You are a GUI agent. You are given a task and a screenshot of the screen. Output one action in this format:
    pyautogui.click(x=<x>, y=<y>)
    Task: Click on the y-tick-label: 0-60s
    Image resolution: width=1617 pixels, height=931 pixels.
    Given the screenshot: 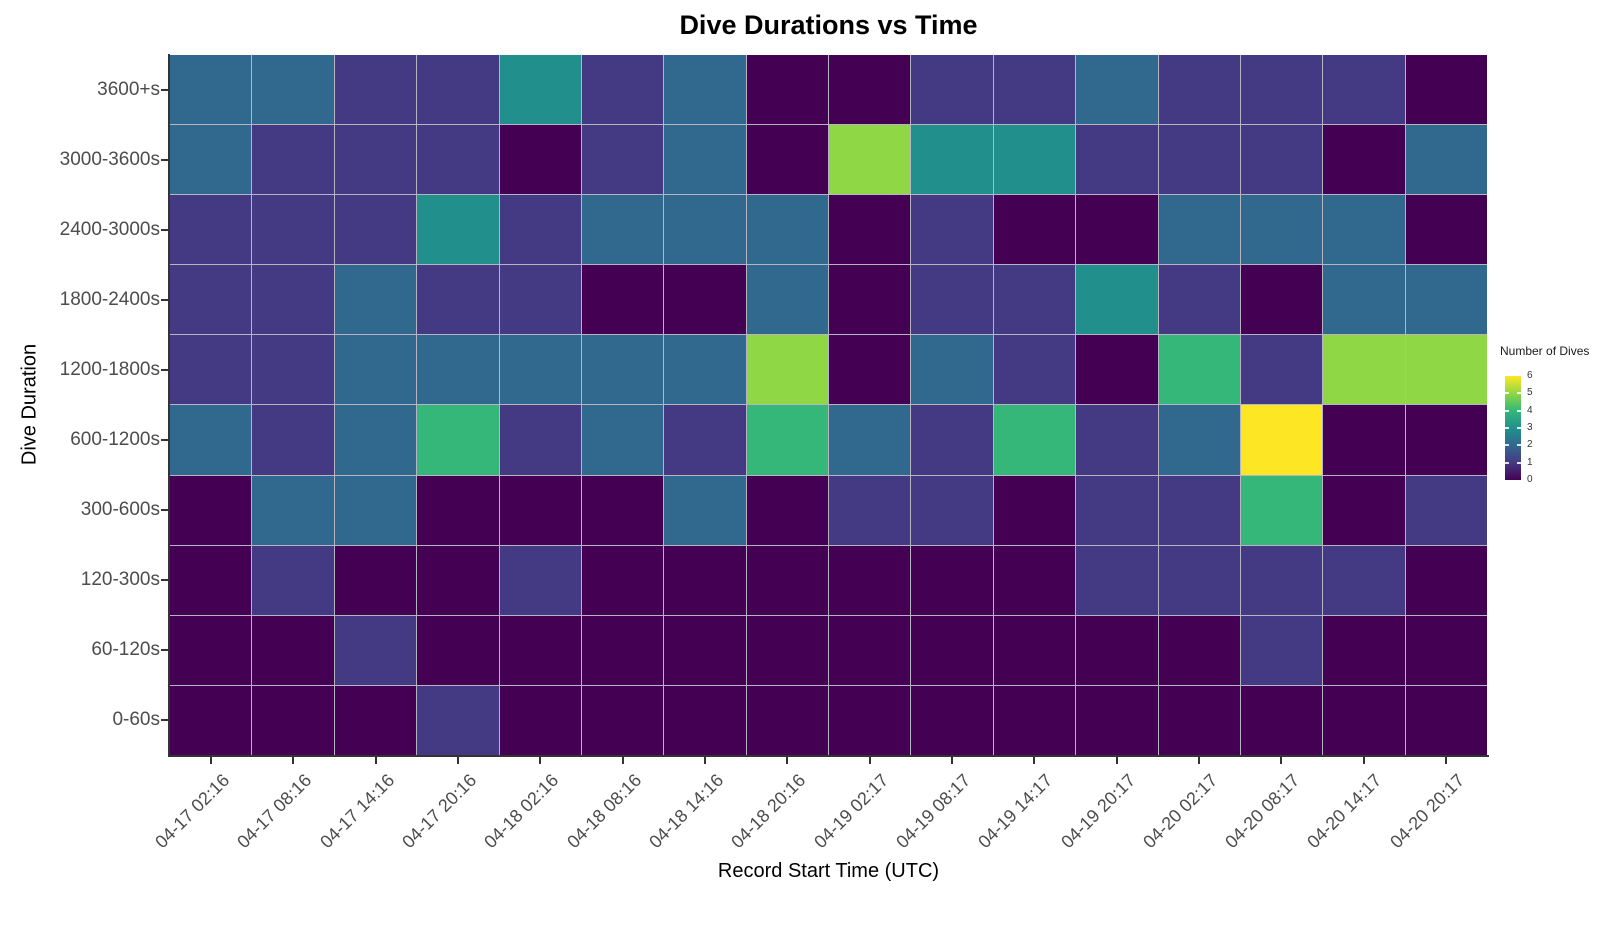 What is the action you would take?
    pyautogui.click(x=136, y=719)
    